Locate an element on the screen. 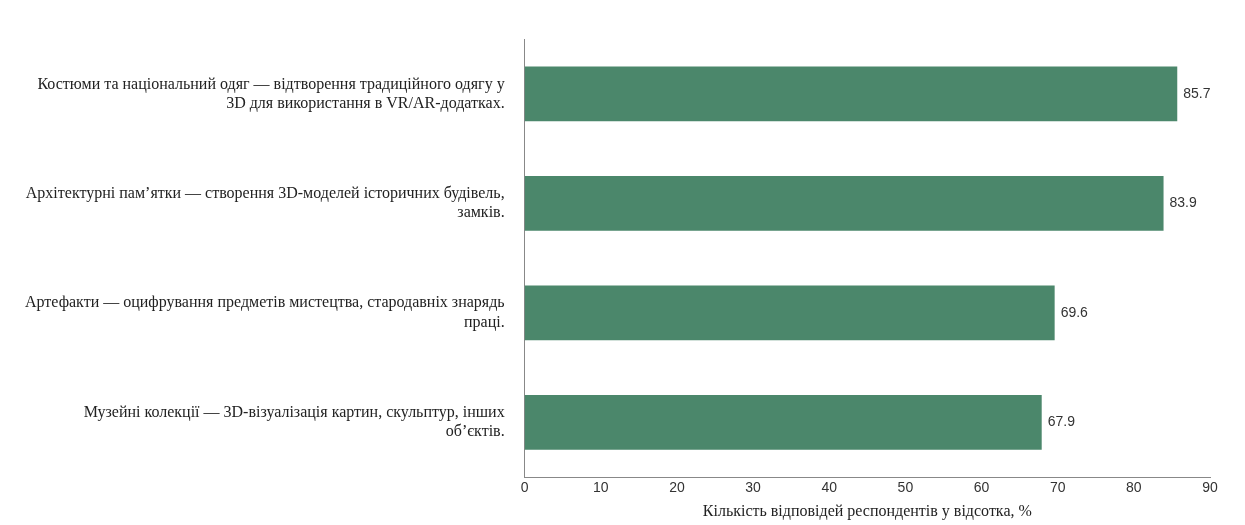 The height and width of the screenshot is (525, 1245). data-label: 67.9 is located at coordinates (1061, 421).